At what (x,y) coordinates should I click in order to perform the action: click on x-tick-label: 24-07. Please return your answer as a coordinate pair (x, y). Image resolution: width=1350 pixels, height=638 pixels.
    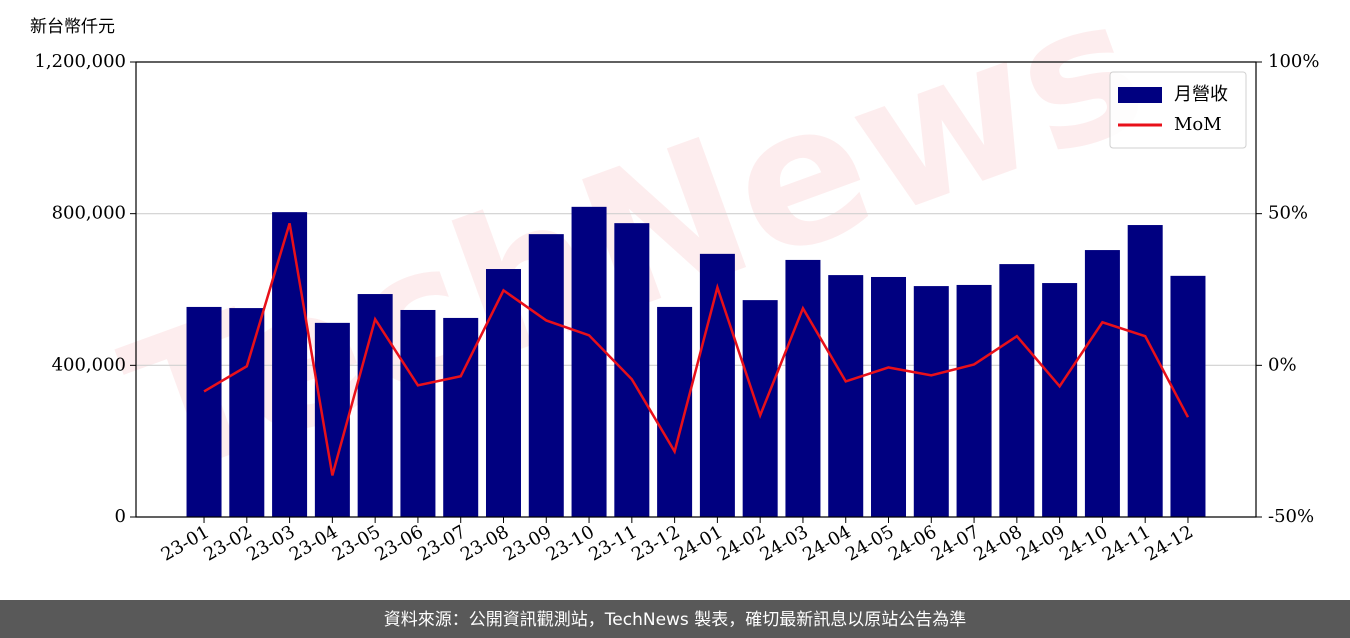
    Looking at the image, I should click on (955, 543).